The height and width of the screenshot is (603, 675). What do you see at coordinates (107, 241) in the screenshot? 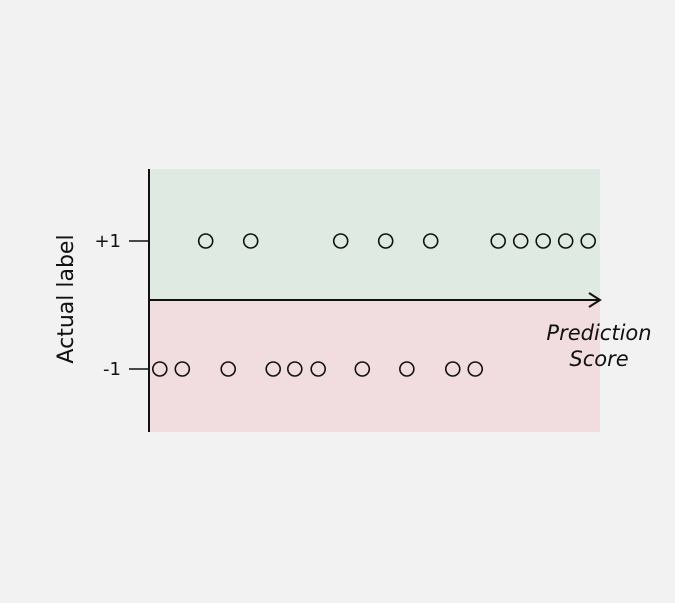
I see `y-tick-label-positive: +1` at bounding box center [107, 241].